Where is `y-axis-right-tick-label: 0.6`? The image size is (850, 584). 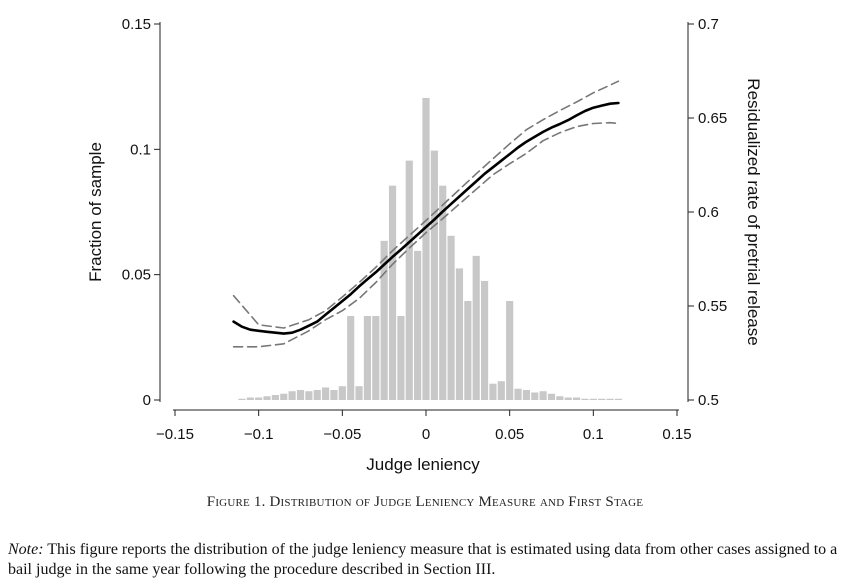
y-axis-right-tick-label: 0.6 is located at coordinates (708, 212).